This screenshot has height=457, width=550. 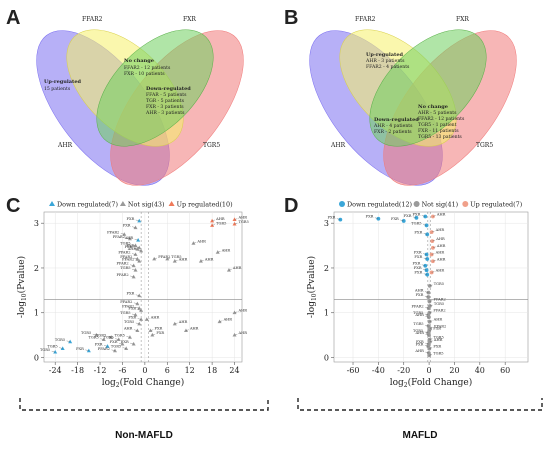 What do you see at coordinates (378, 370) in the screenshot?
I see `x-tick-label: -40` at bounding box center [378, 370].